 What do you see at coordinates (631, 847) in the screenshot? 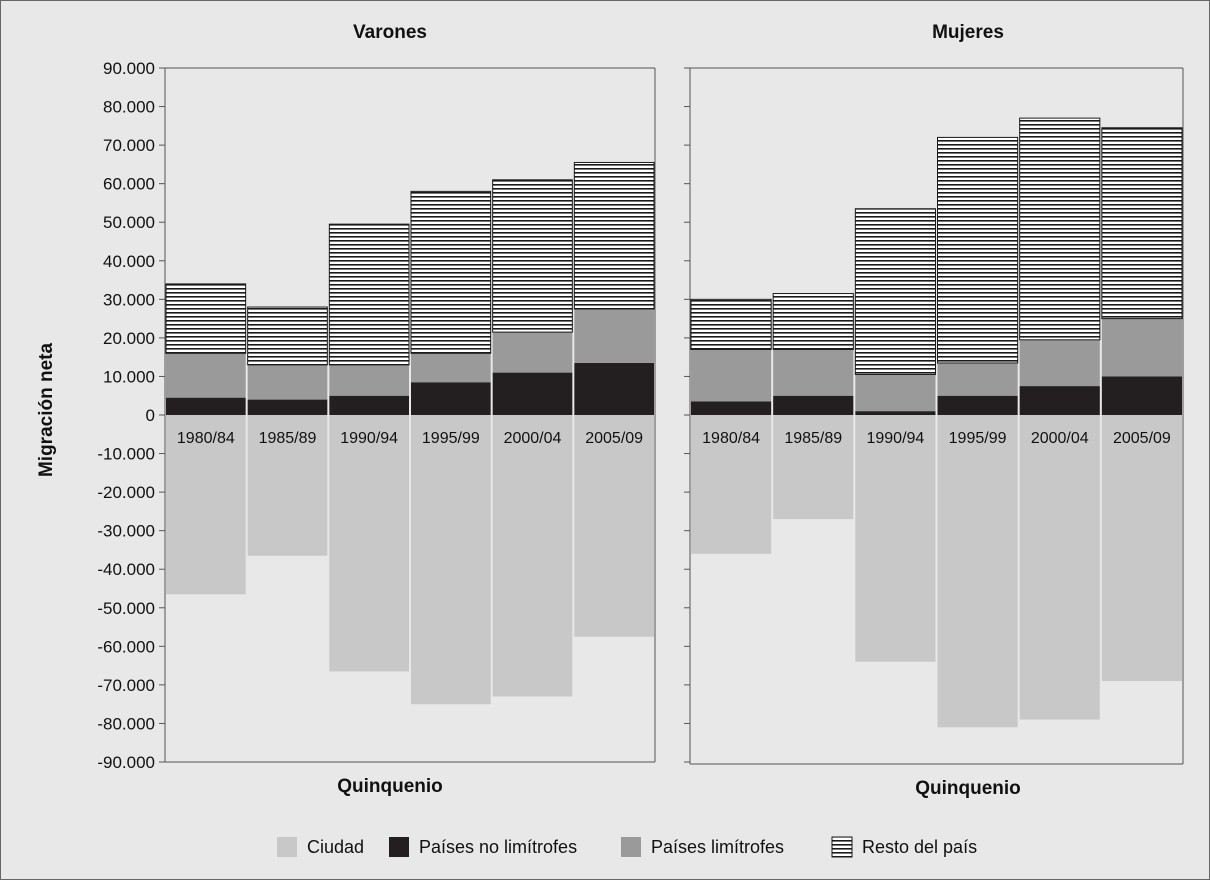
I see `legend-swatch-paises-limitrofes` at bounding box center [631, 847].